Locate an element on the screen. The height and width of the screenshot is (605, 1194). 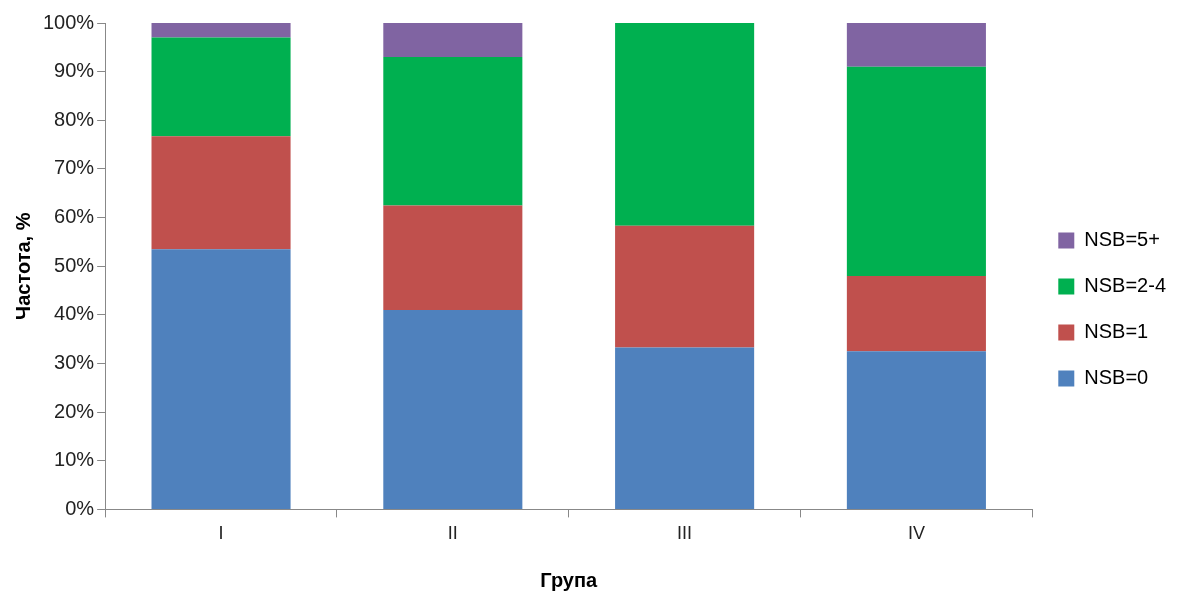
legend-label: NSB=0 is located at coordinates (1116, 377).